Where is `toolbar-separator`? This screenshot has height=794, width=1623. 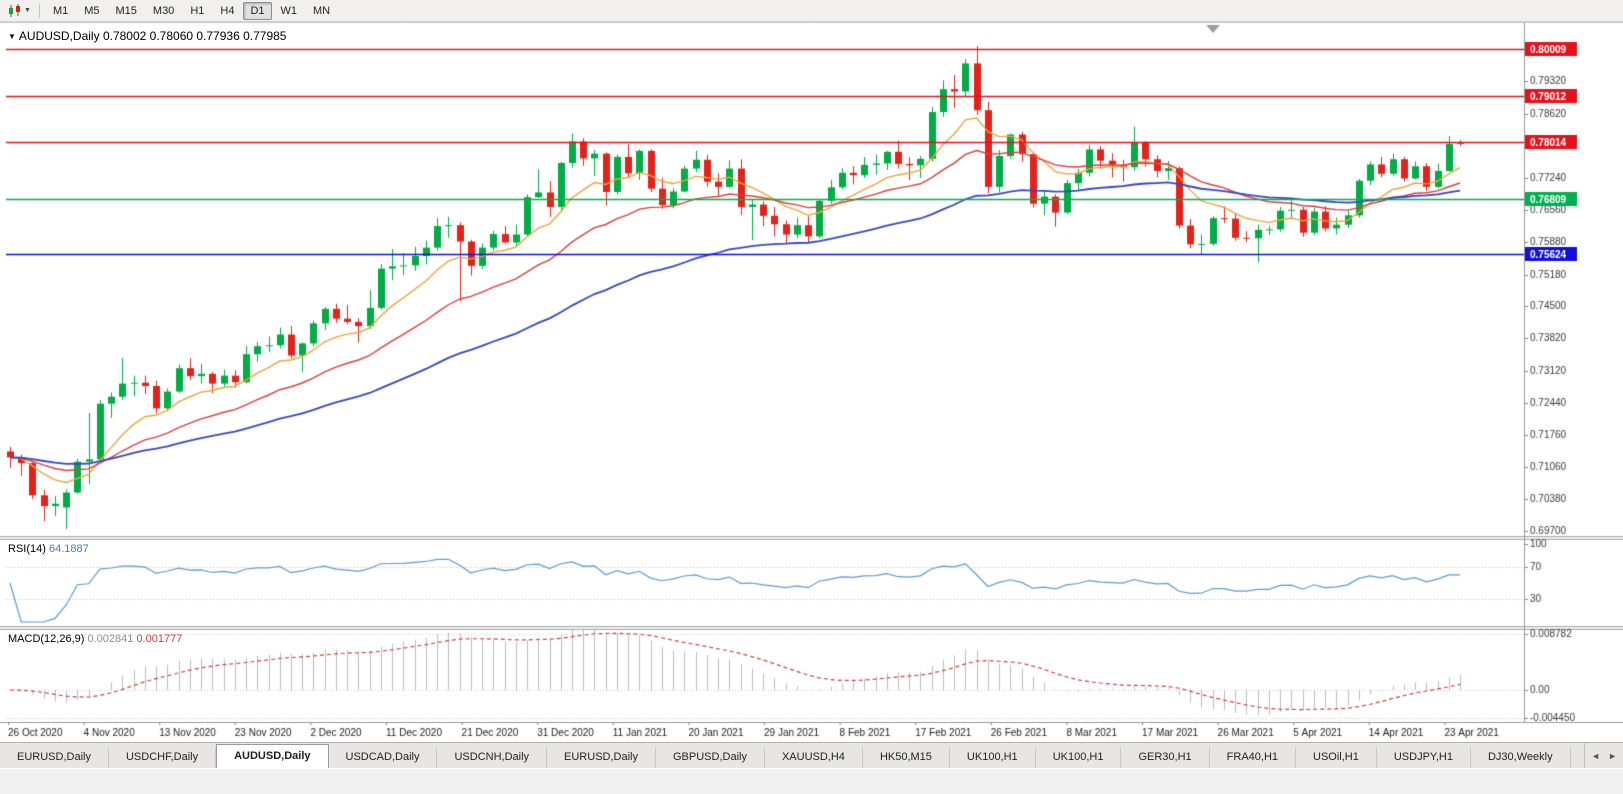 toolbar-separator is located at coordinates (39, 10).